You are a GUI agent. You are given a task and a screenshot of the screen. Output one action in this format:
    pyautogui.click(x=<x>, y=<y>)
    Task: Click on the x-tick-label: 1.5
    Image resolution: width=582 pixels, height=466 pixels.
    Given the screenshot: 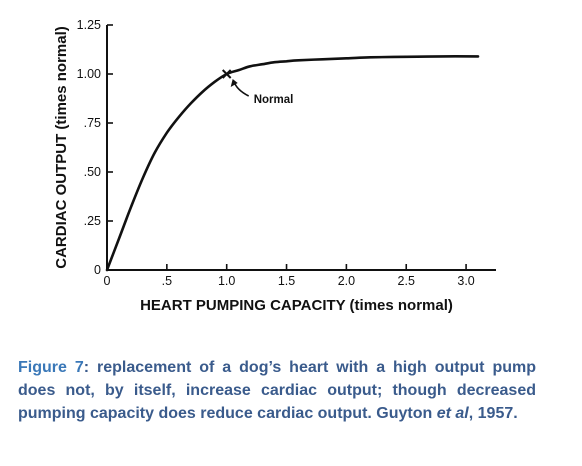 What is the action you would take?
    pyautogui.click(x=286, y=281)
    